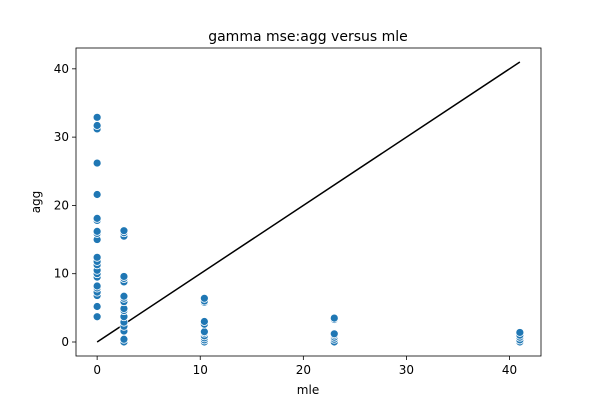 Image resolution: width=600 pixels, height=400 pixels. I want to click on x-tick-label: 30, so click(406, 370).